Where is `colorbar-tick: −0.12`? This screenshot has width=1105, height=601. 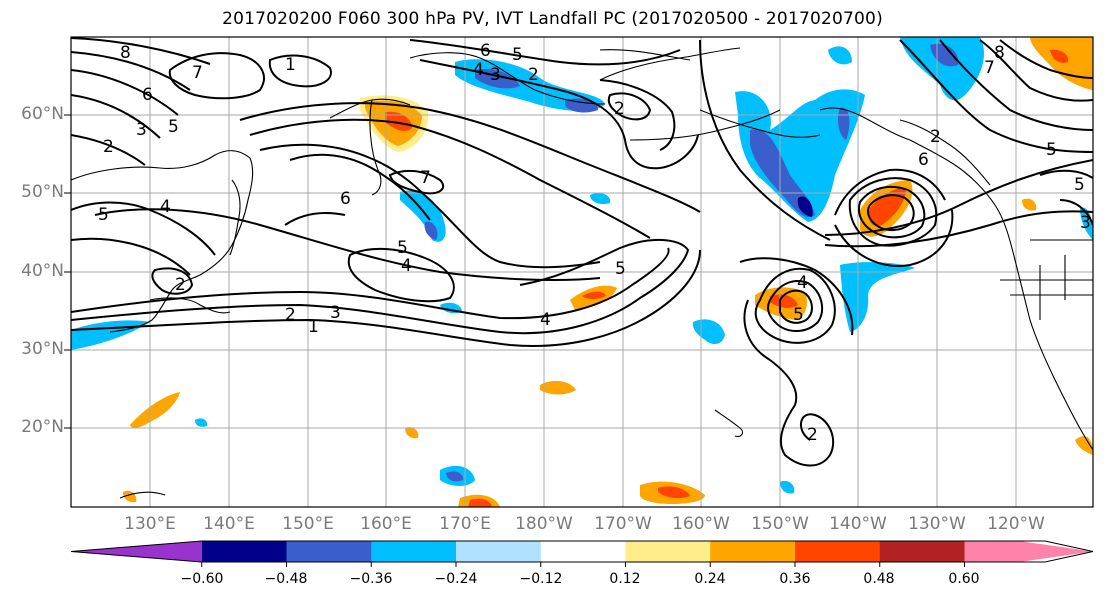 colorbar-tick: −0.12 is located at coordinates (541, 579).